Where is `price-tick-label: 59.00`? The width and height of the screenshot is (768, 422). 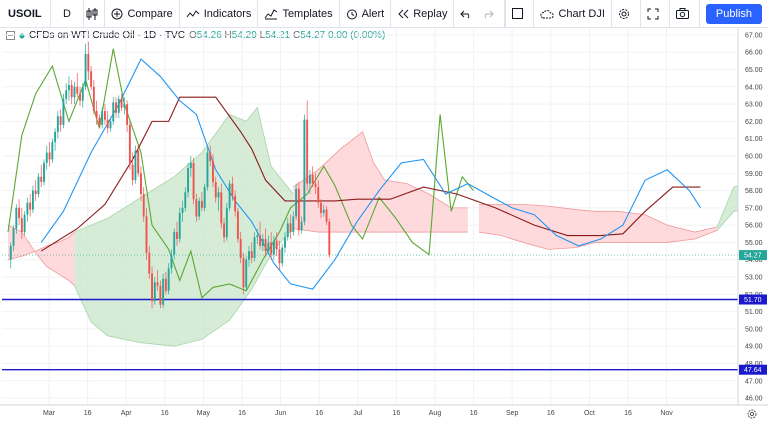 price-tick-label: 59.00 is located at coordinates (754, 174).